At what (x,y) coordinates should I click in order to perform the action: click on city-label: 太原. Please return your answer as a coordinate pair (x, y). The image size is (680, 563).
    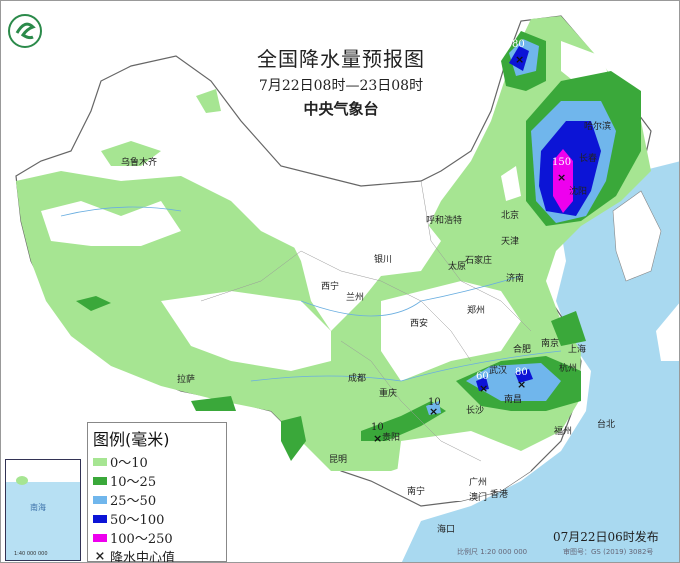
    Looking at the image, I should click on (457, 267).